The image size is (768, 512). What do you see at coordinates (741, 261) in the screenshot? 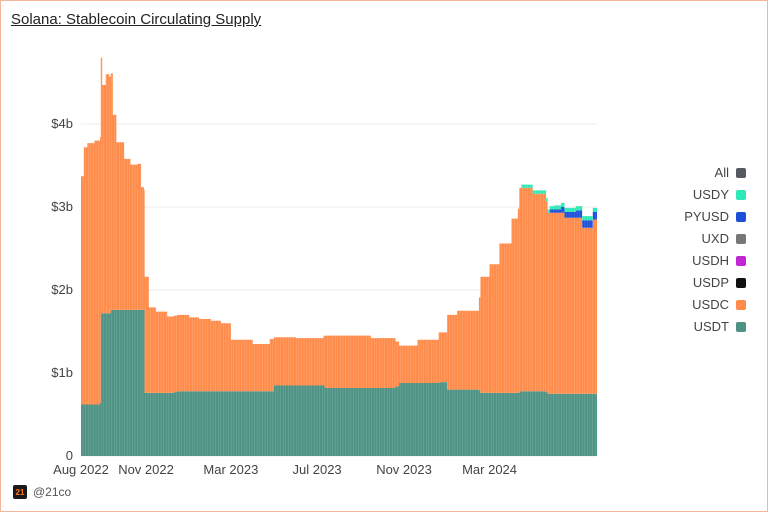
I see `legend-swatch-usdh` at bounding box center [741, 261].